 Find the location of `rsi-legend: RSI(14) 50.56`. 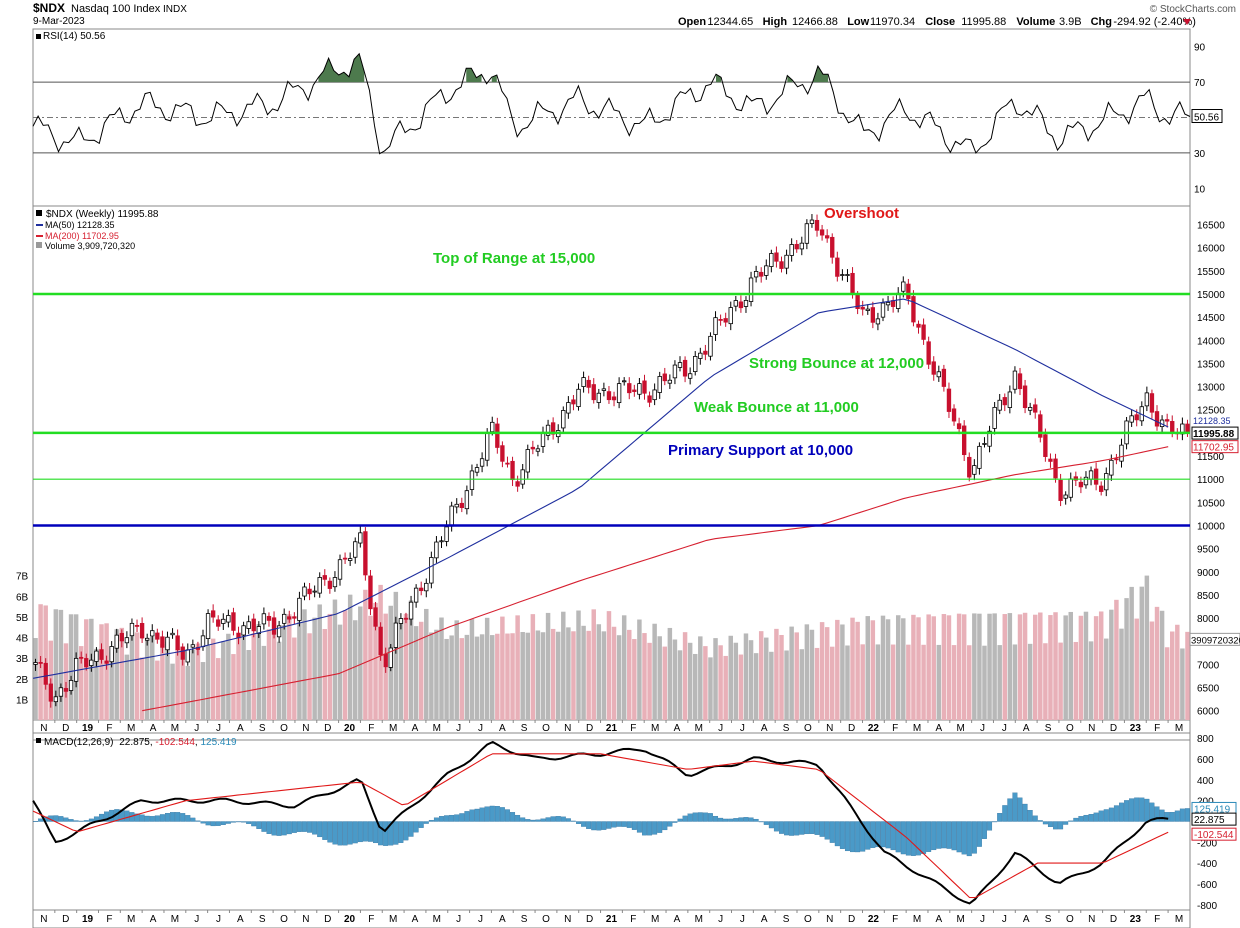

rsi-legend: RSI(14) 50.56 is located at coordinates (71, 36).